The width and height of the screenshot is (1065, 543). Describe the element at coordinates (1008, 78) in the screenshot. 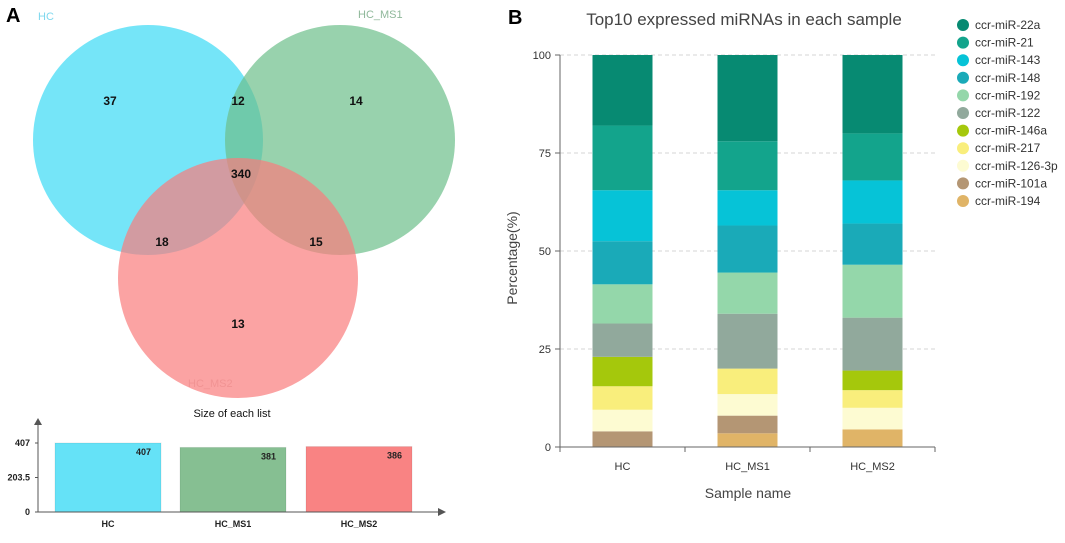

I see `legend-label-ccr-mir-148: ccr-miR-148` at that location.